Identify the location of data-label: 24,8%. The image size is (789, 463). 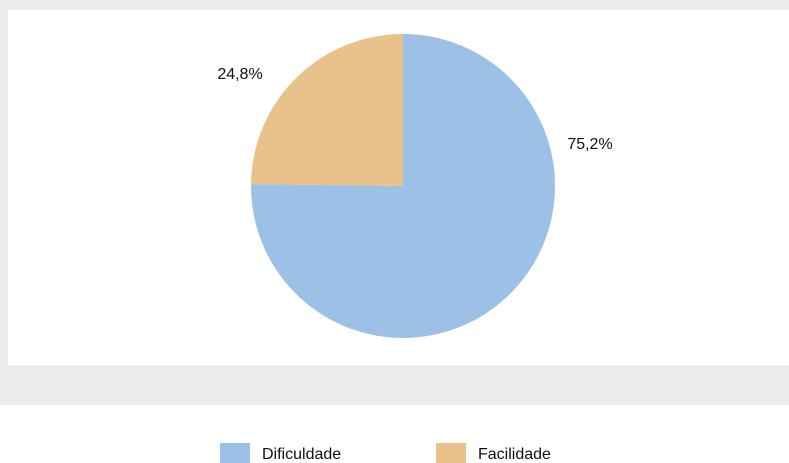
(239, 74).